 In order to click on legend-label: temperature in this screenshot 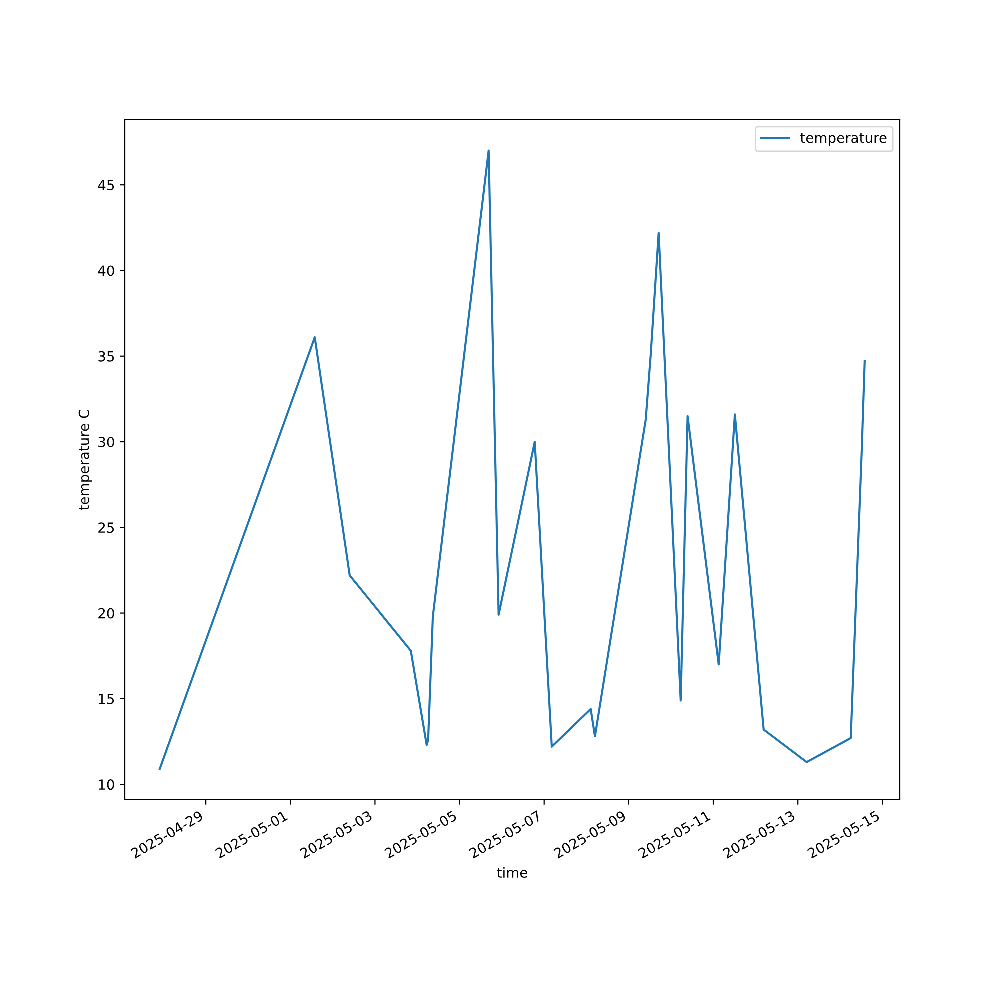, I will do `click(843, 139)`.